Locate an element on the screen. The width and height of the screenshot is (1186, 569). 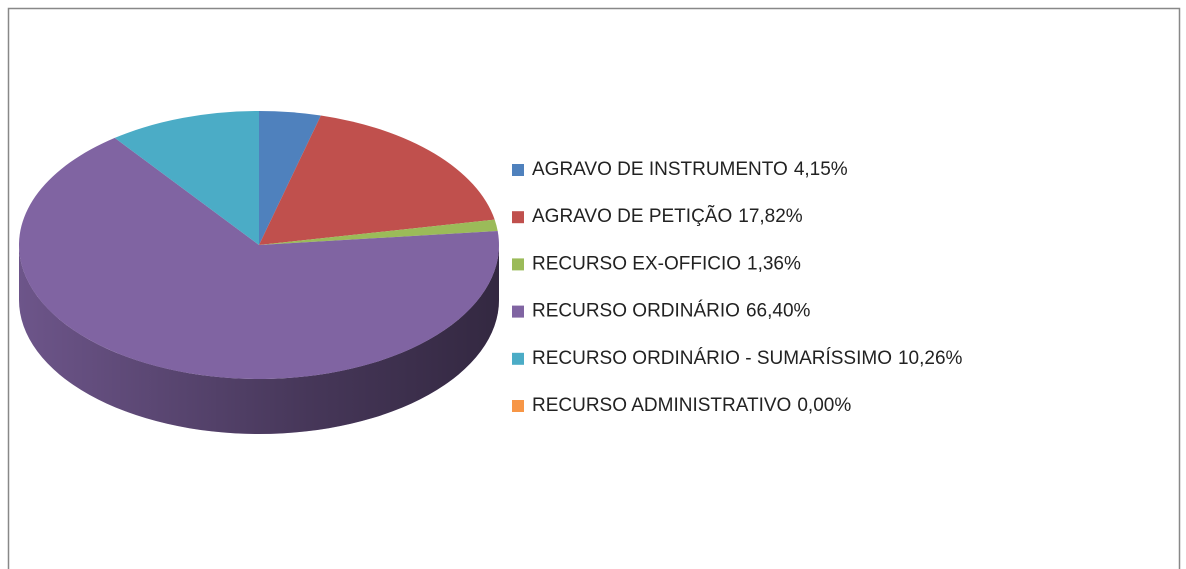
legend-name: AGRAVO DE PETIÇÃO is located at coordinates (632, 216).